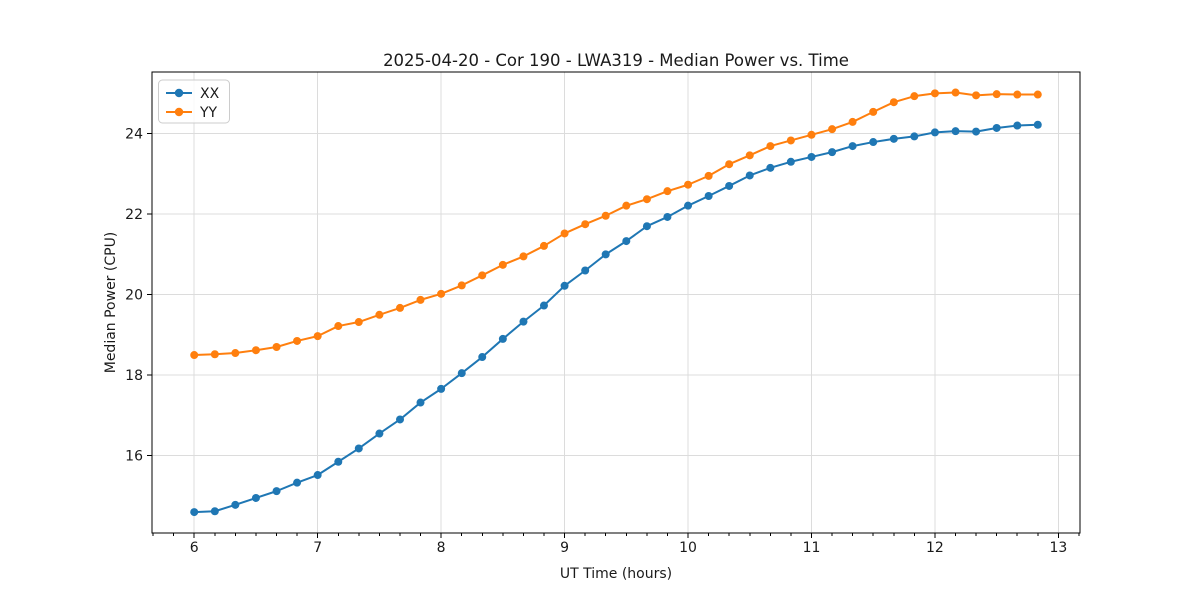 This screenshot has width=1200, height=600. What do you see at coordinates (317, 548) in the screenshot?
I see `x-tick-label: 7` at bounding box center [317, 548].